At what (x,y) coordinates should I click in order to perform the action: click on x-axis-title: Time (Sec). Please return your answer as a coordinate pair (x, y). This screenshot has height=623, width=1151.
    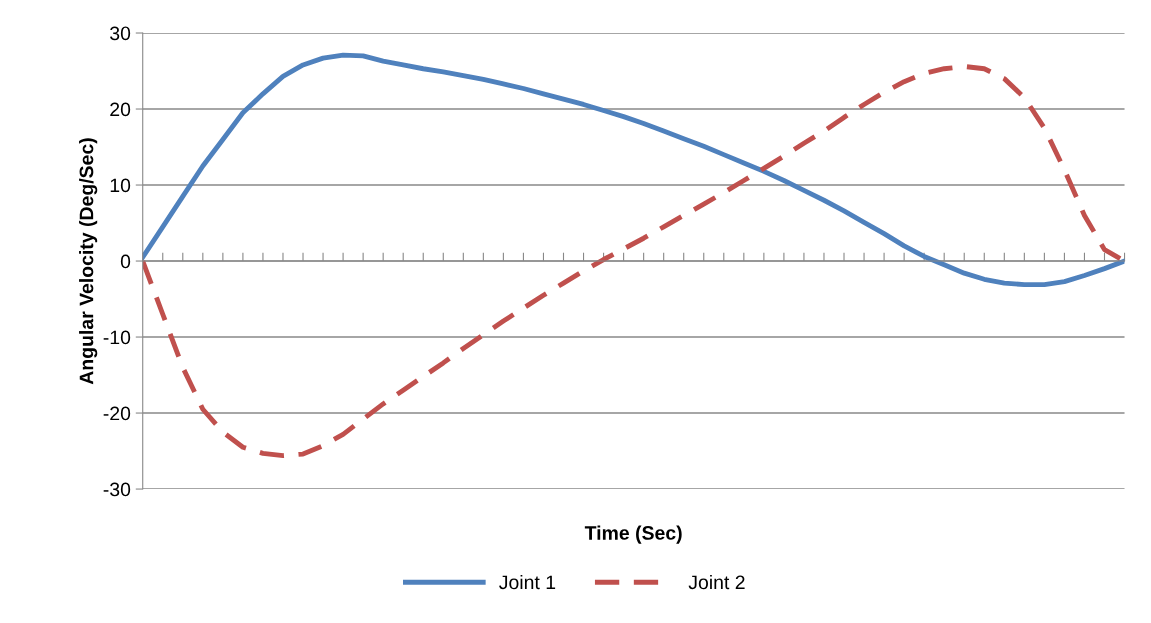
    Looking at the image, I should click on (633, 534).